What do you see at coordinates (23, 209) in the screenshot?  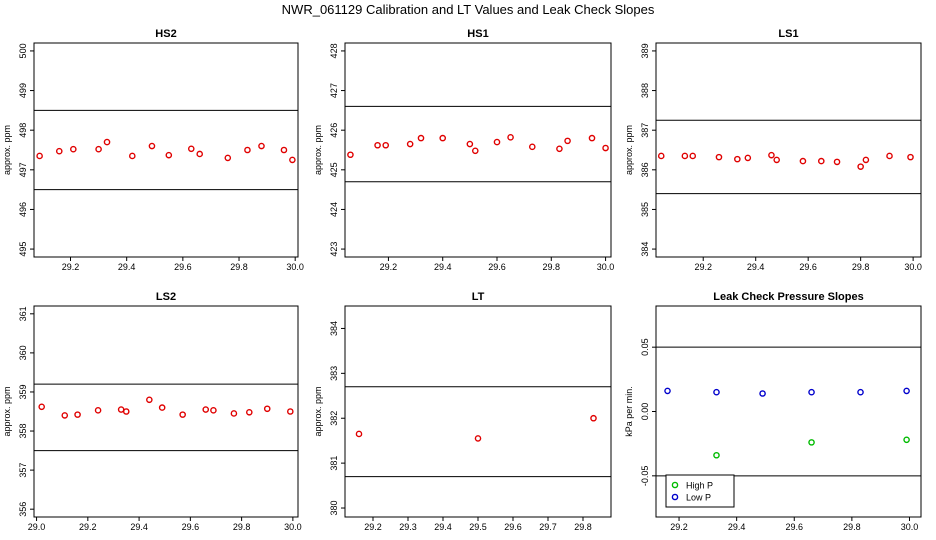 I see `y-tick-label: 496` at bounding box center [23, 209].